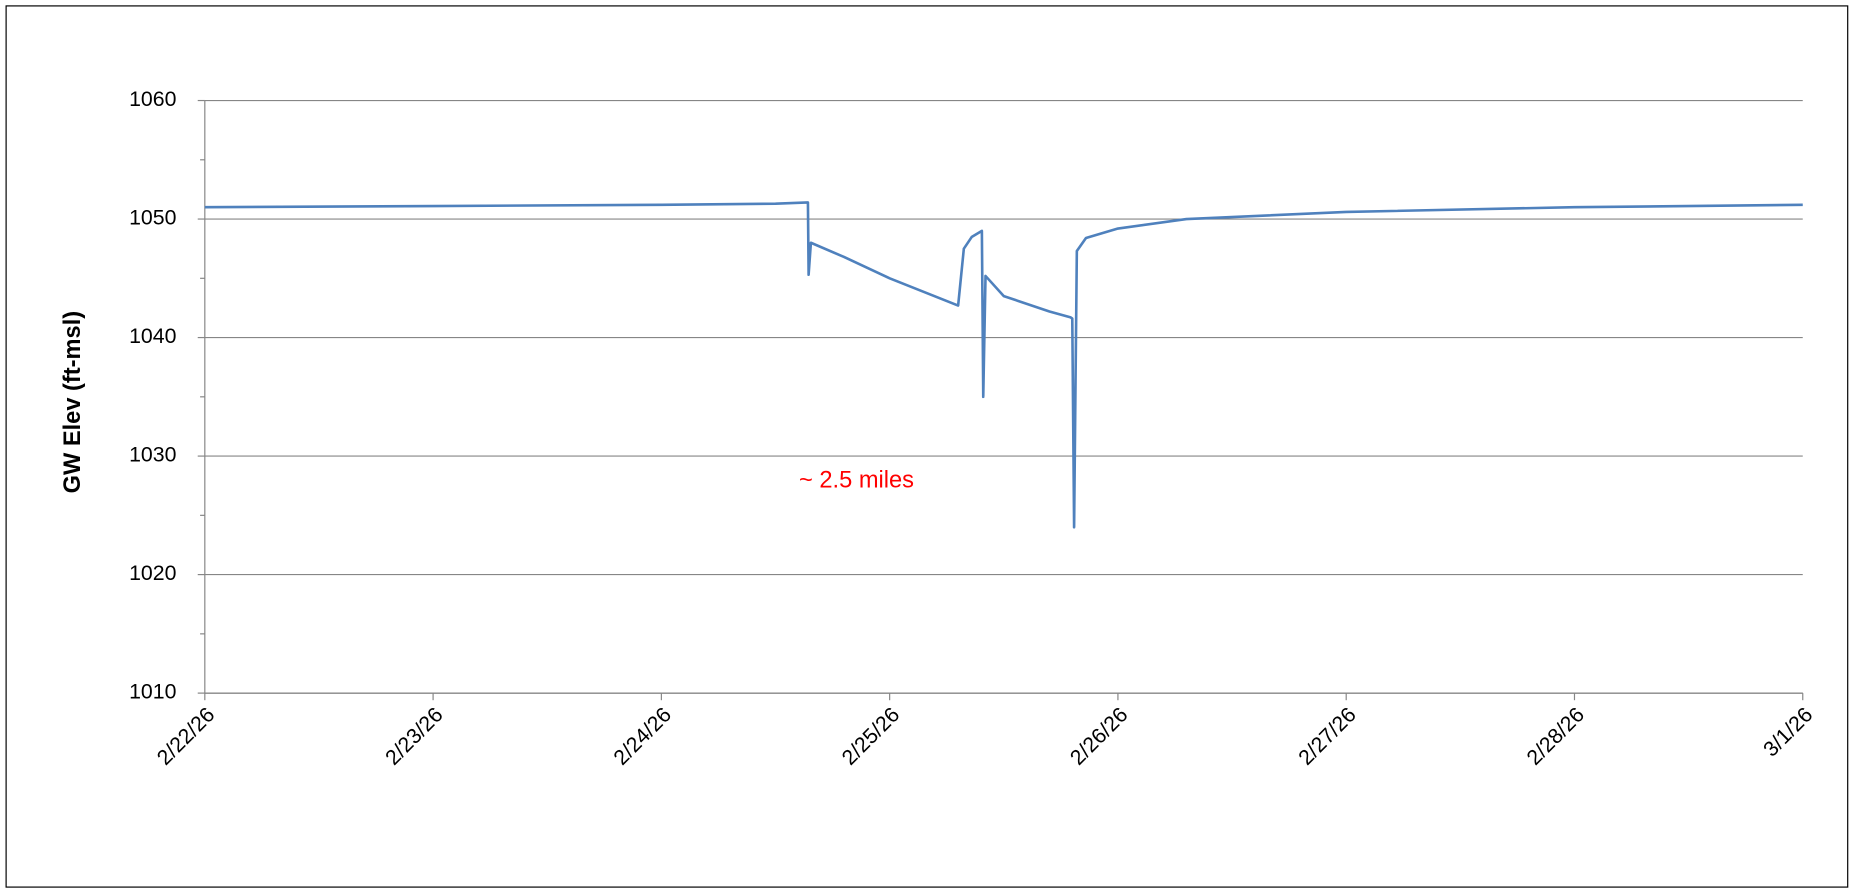 This screenshot has height=893, width=1855. I want to click on y-tick-label: 1060, so click(152, 99).